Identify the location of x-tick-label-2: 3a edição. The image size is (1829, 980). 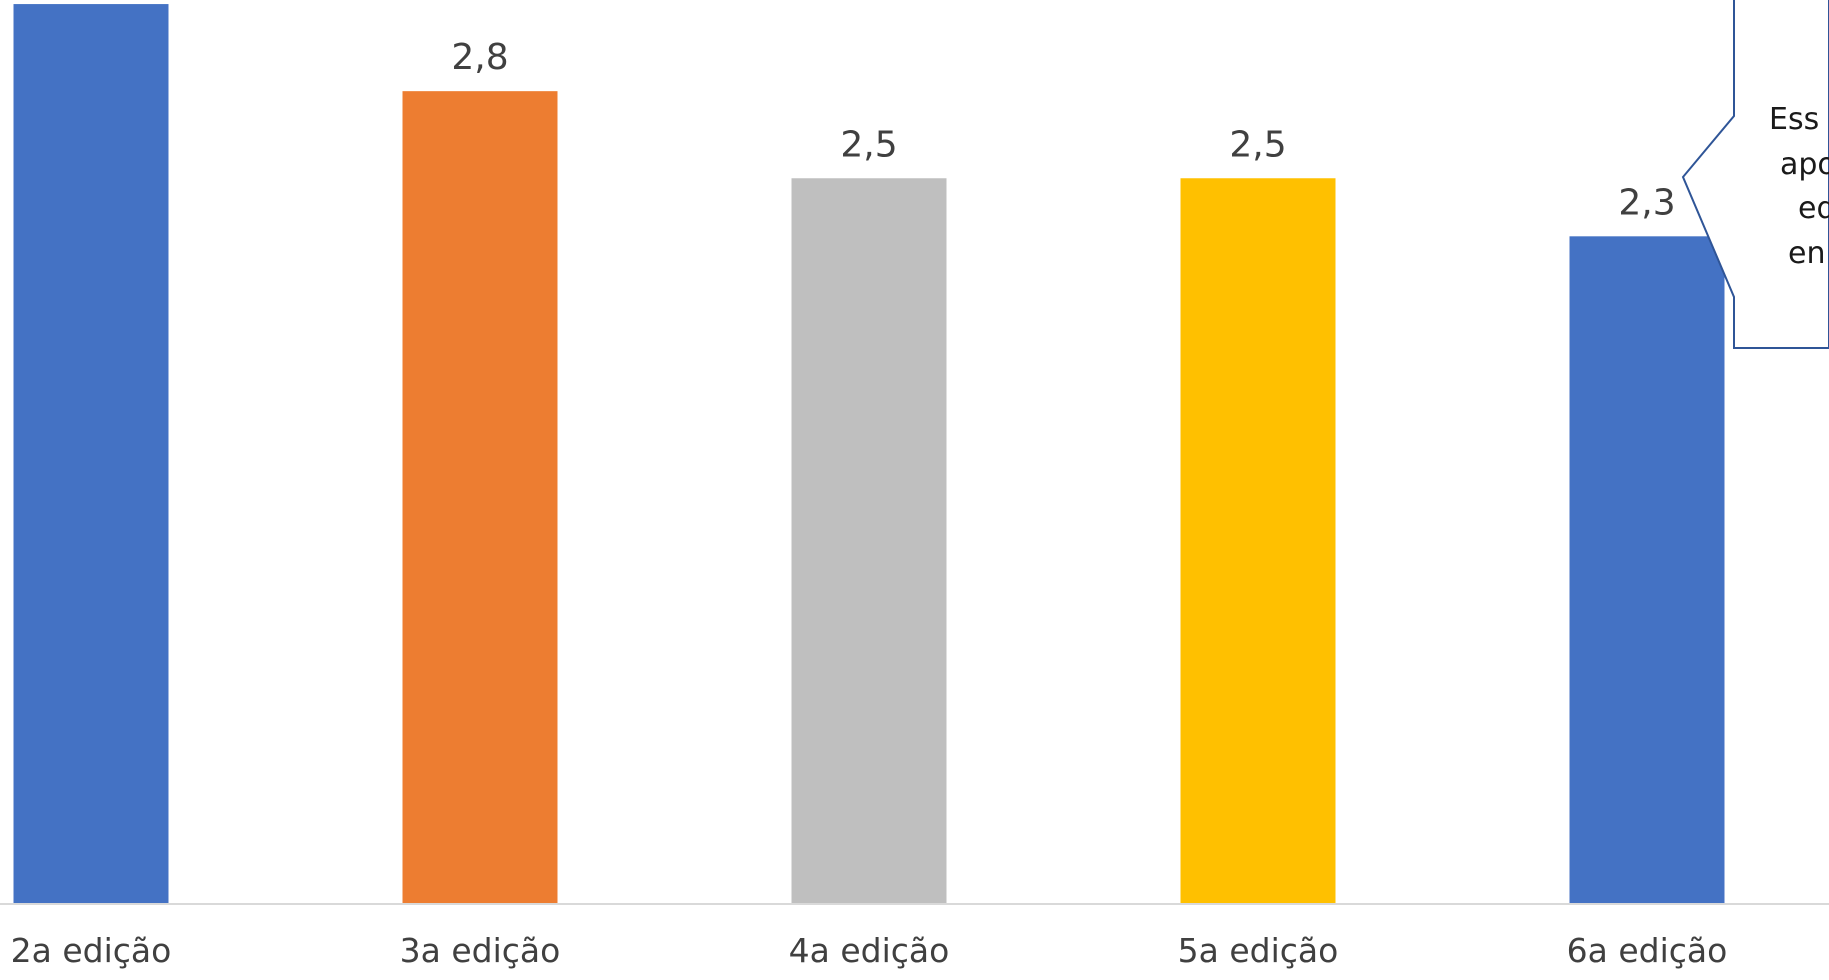
(480, 950).